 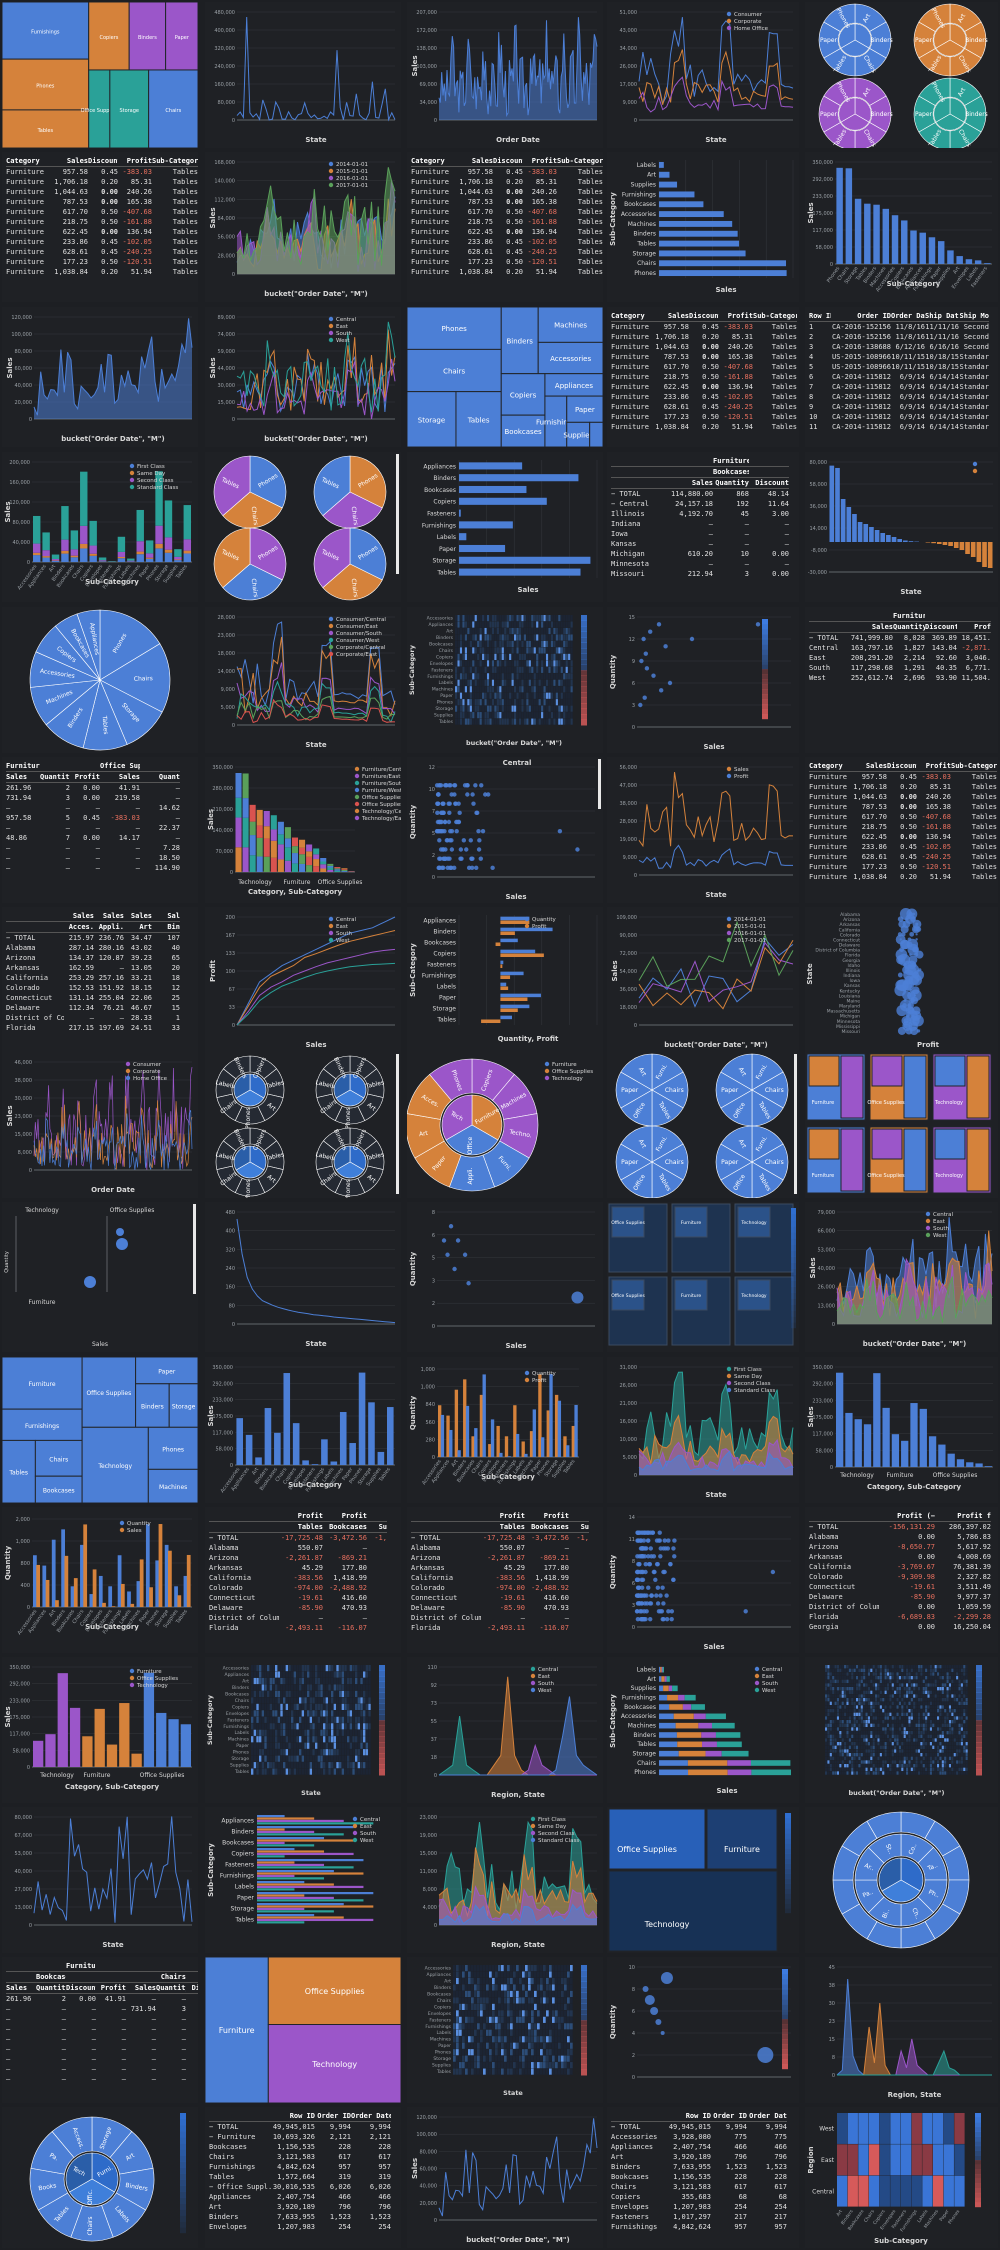 I want to click on table-cell, so click(x=377, y=1548).